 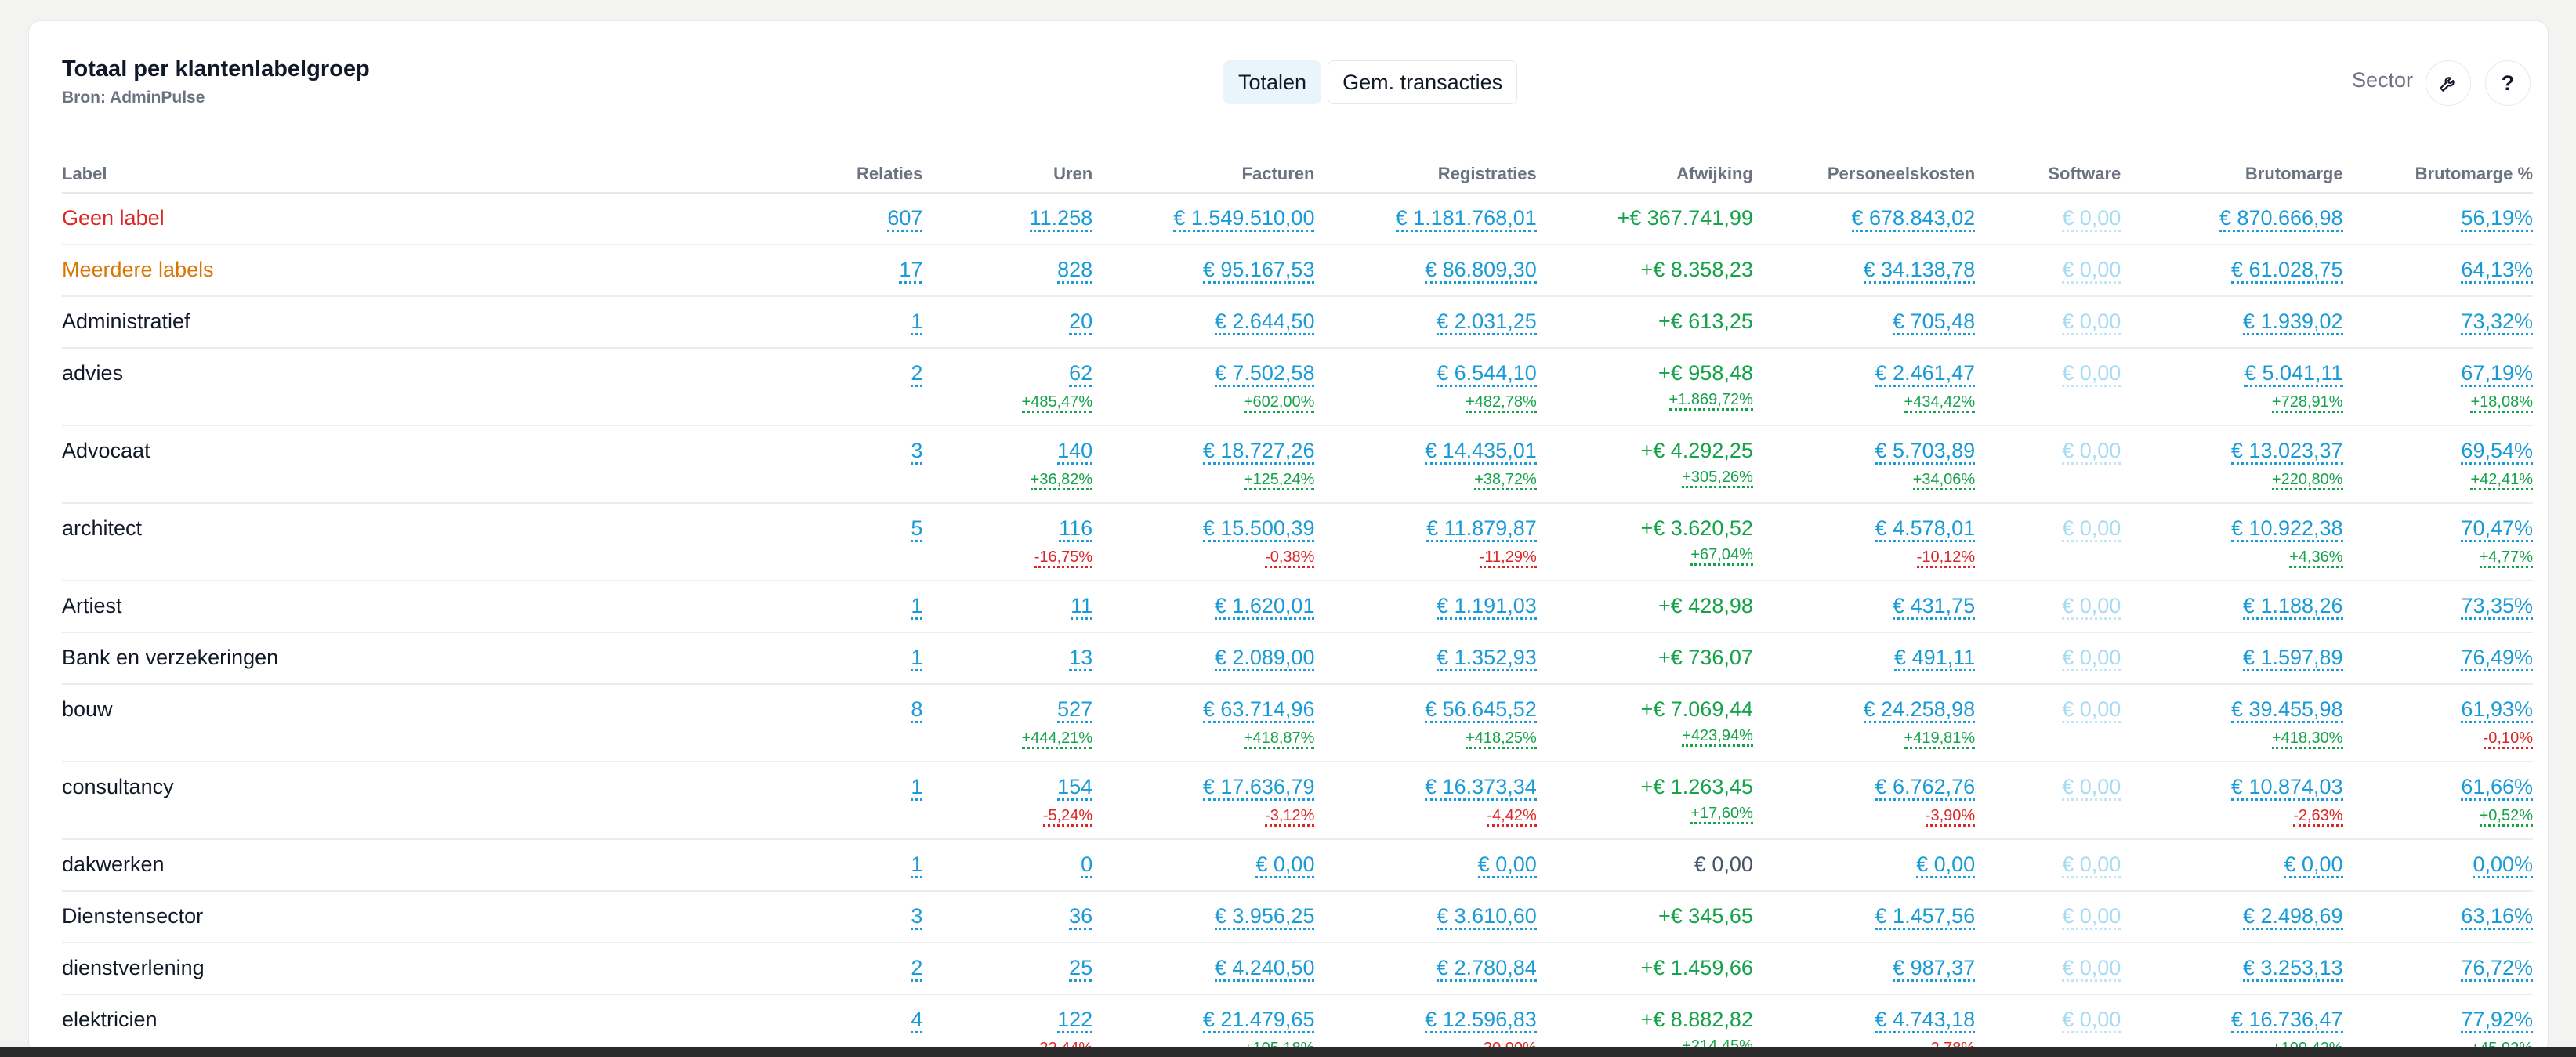 What do you see at coordinates (1487, 917) in the screenshot?
I see `value-registraties: € 3.610,60` at bounding box center [1487, 917].